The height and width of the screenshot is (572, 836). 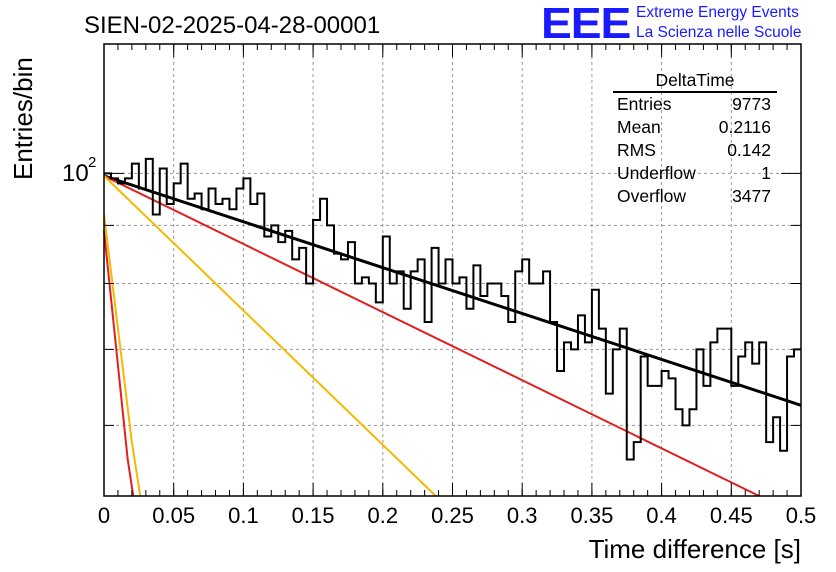 What do you see at coordinates (119, 363) in the screenshot?
I see `curve-red-fast` at bounding box center [119, 363].